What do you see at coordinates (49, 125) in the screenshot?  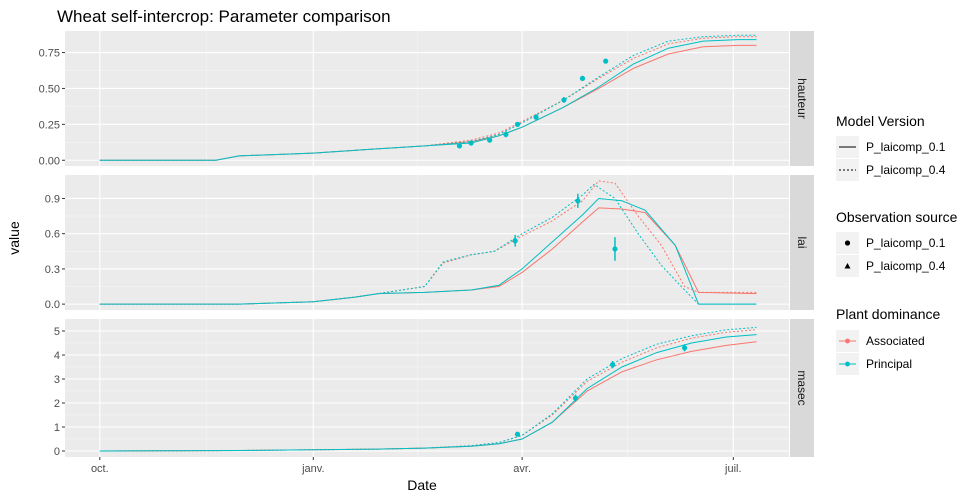 I see `y-tick-label: 0.25` at bounding box center [49, 125].